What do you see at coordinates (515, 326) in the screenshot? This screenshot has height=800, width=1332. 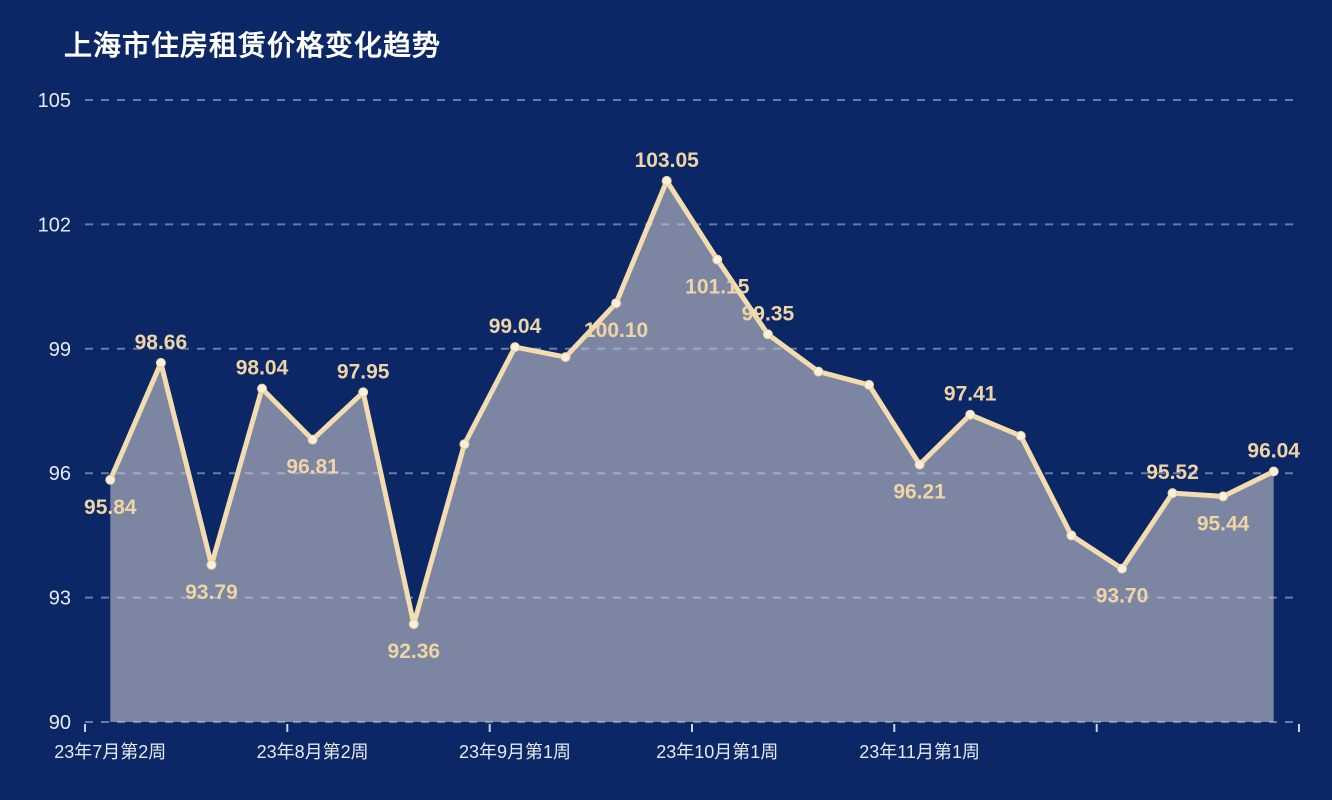 I see `value-label: 99.04` at bounding box center [515, 326].